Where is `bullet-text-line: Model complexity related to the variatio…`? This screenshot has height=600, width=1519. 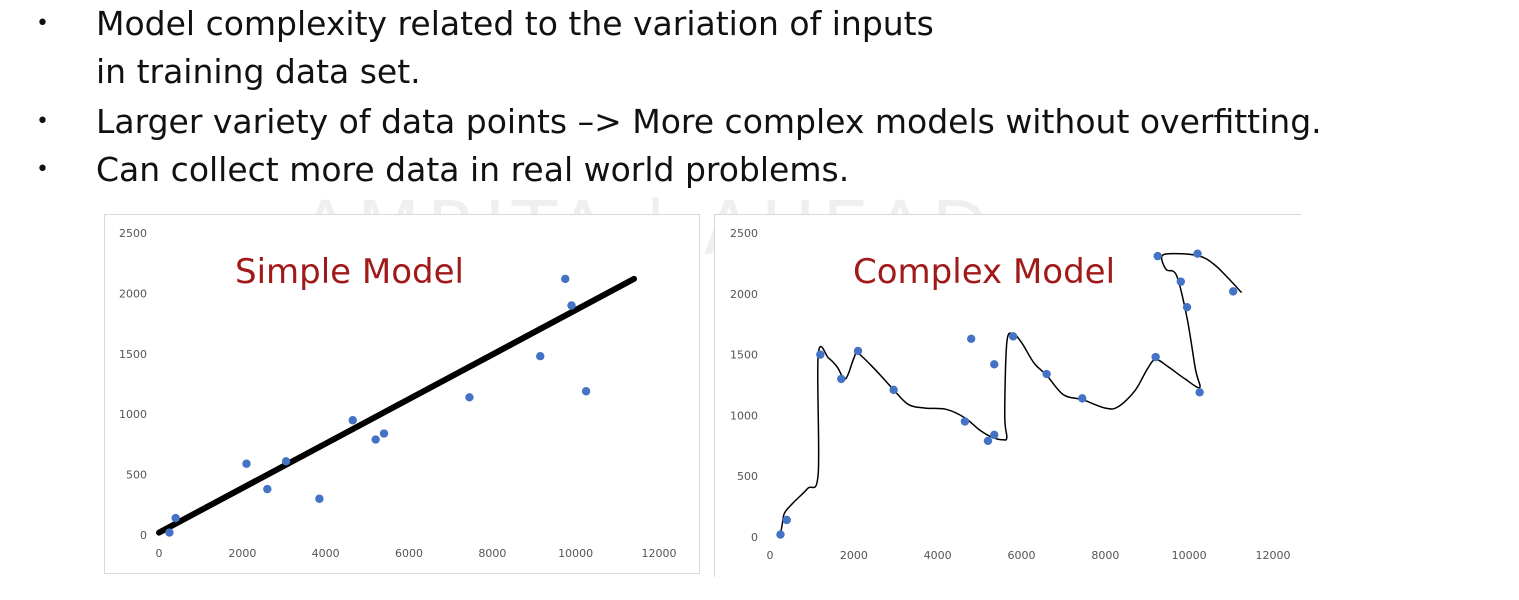 bullet-text-line: Model complexity related to the variatio… is located at coordinates (515, 23).